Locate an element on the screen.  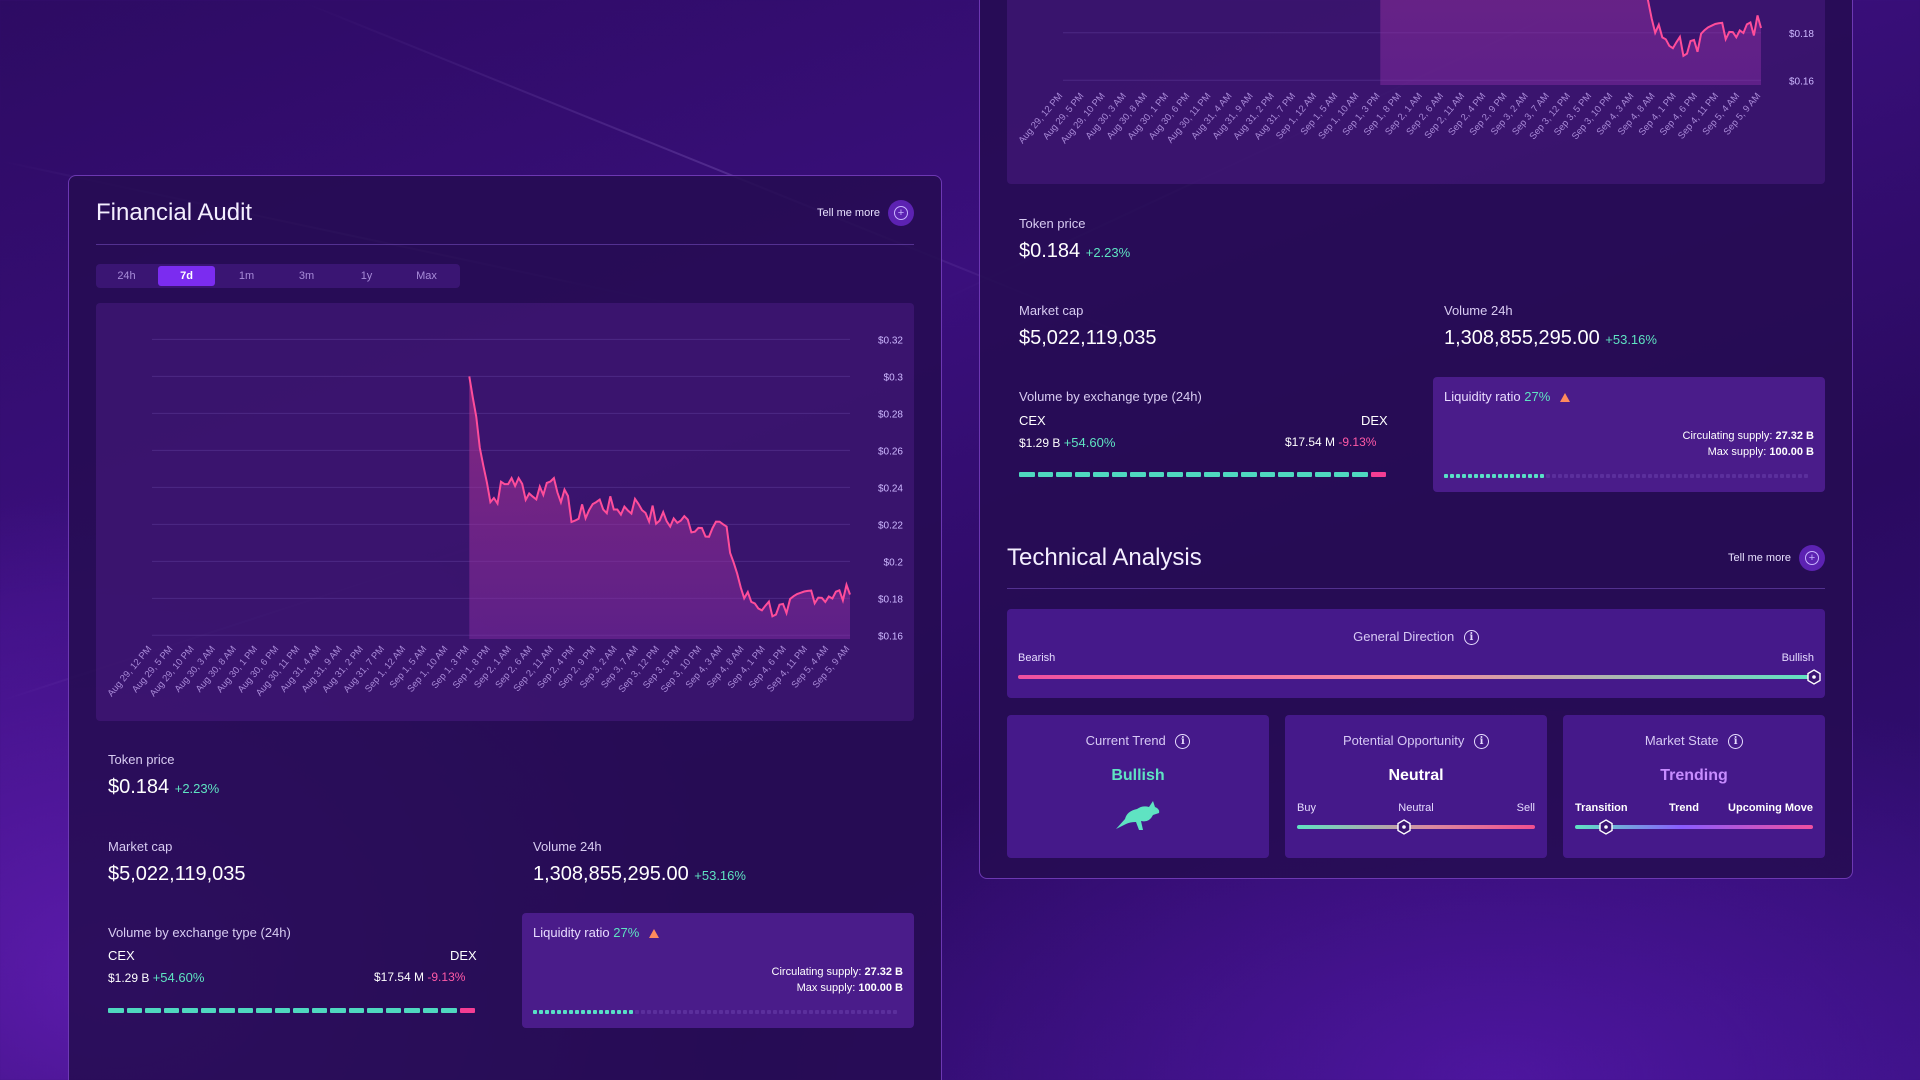
market-state-knob is located at coordinates (1606, 827).